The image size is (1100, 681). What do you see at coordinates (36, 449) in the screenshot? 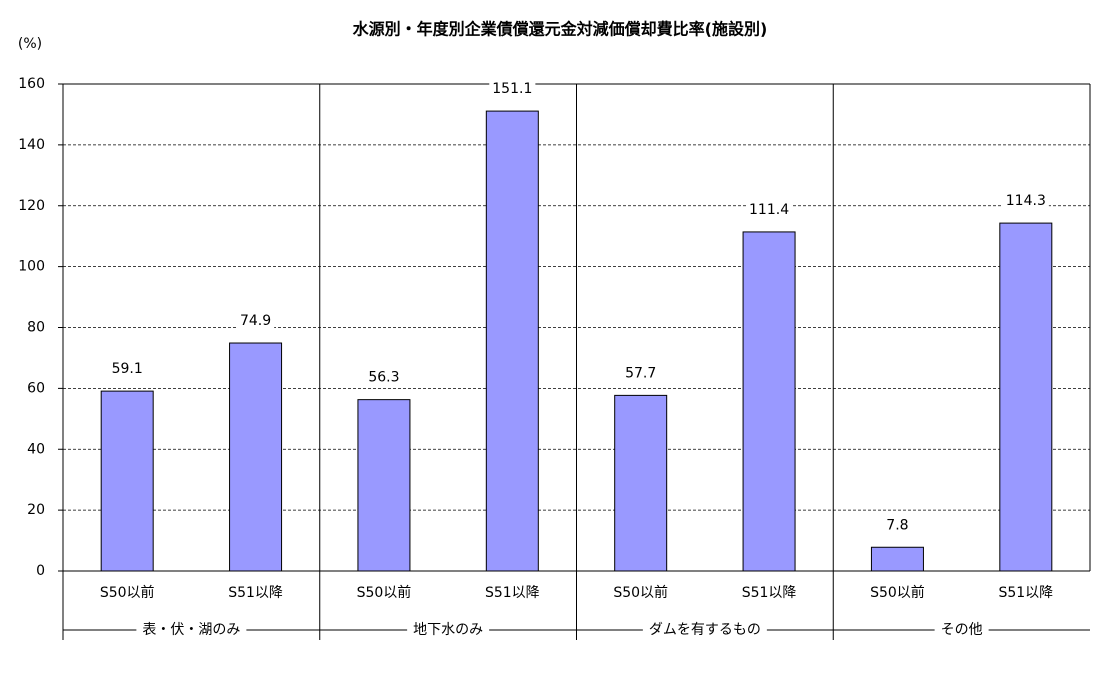
I see `y-tick-label: 40` at bounding box center [36, 449].